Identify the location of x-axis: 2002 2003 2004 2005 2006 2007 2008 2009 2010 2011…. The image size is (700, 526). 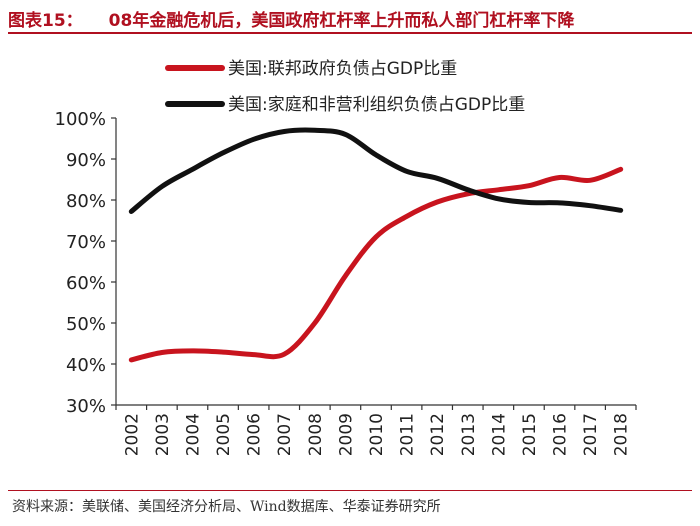
(376, 430).